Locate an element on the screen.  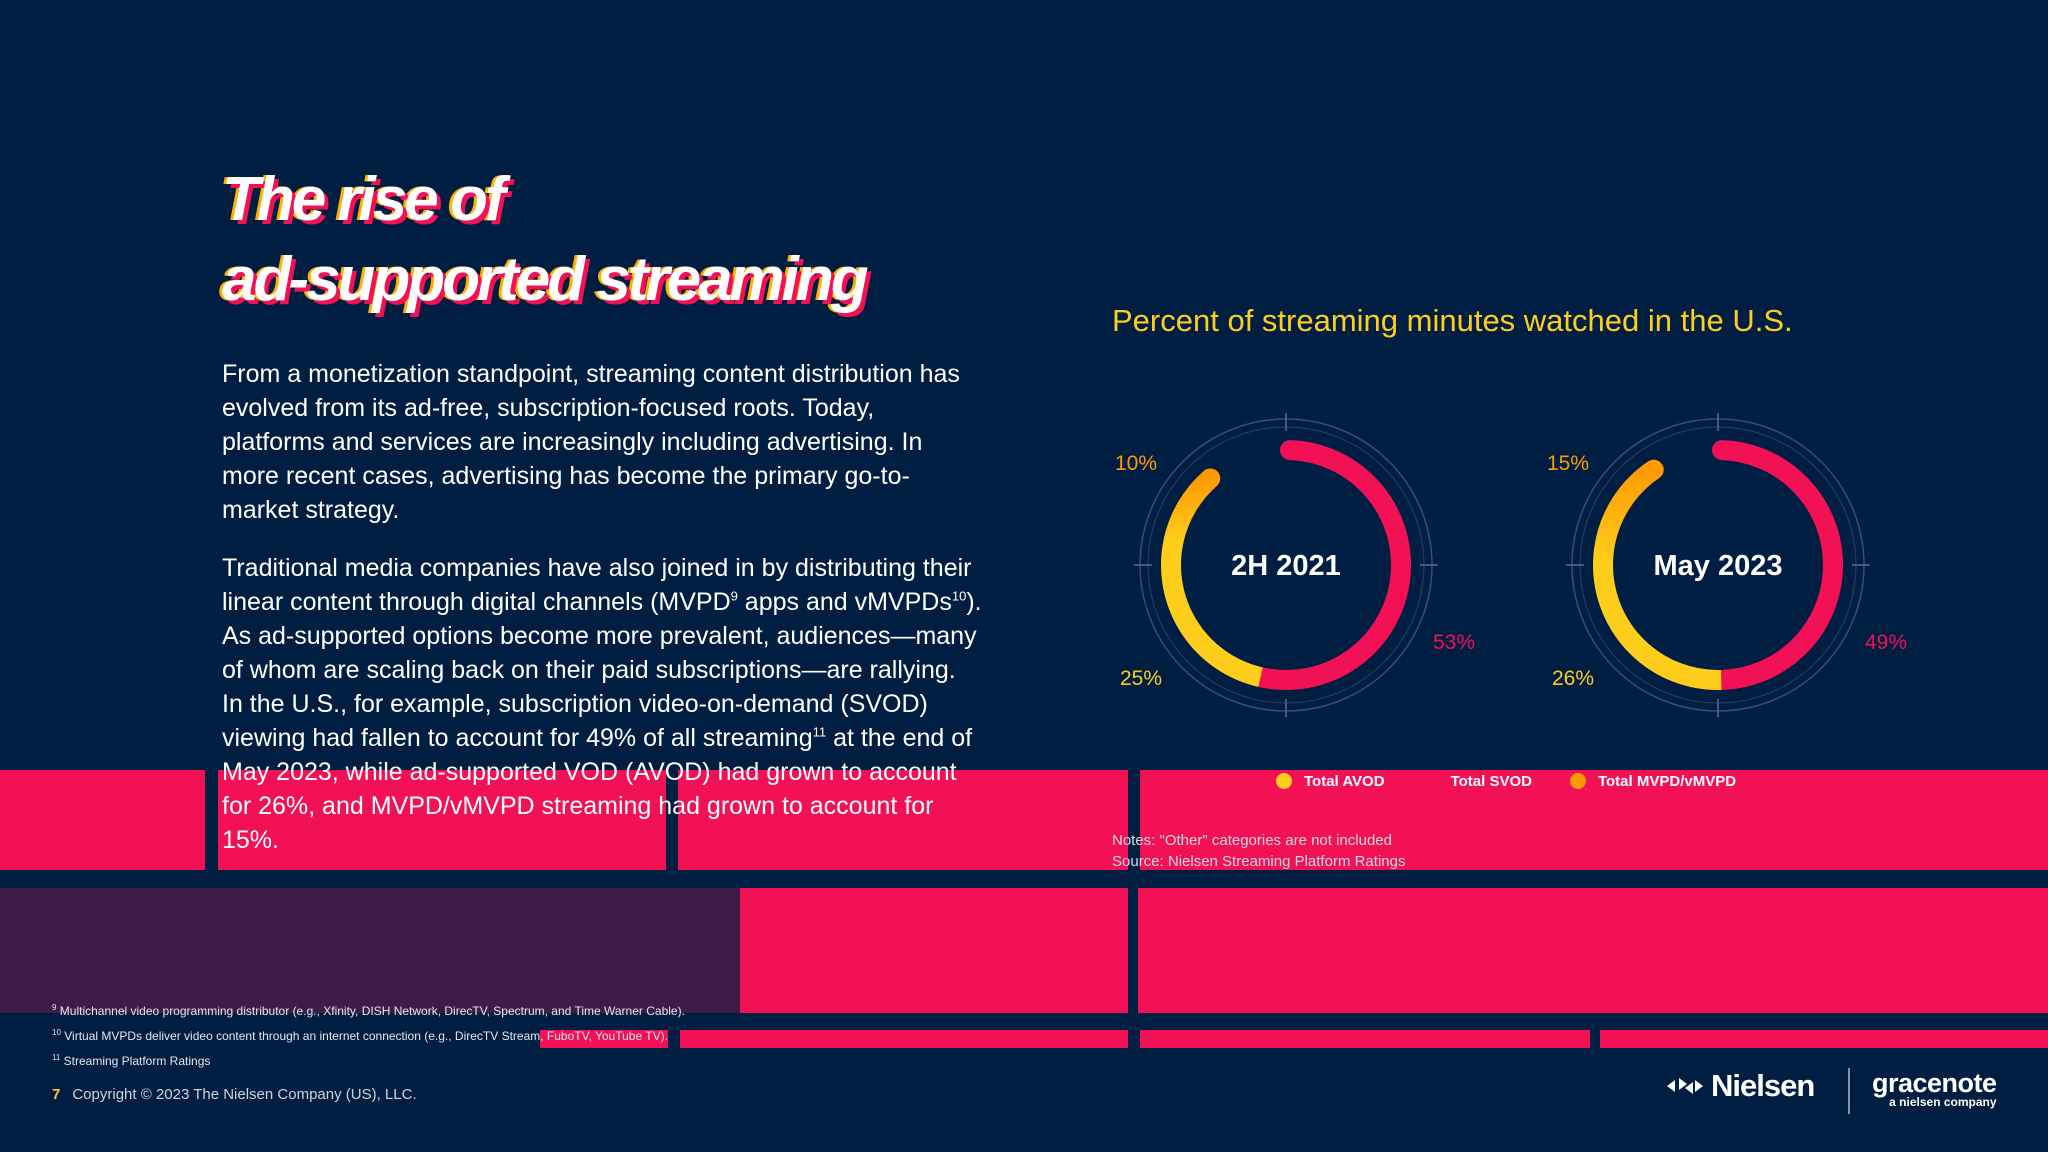
nielsen-logo: Nielsen is located at coordinates (1740, 1086).